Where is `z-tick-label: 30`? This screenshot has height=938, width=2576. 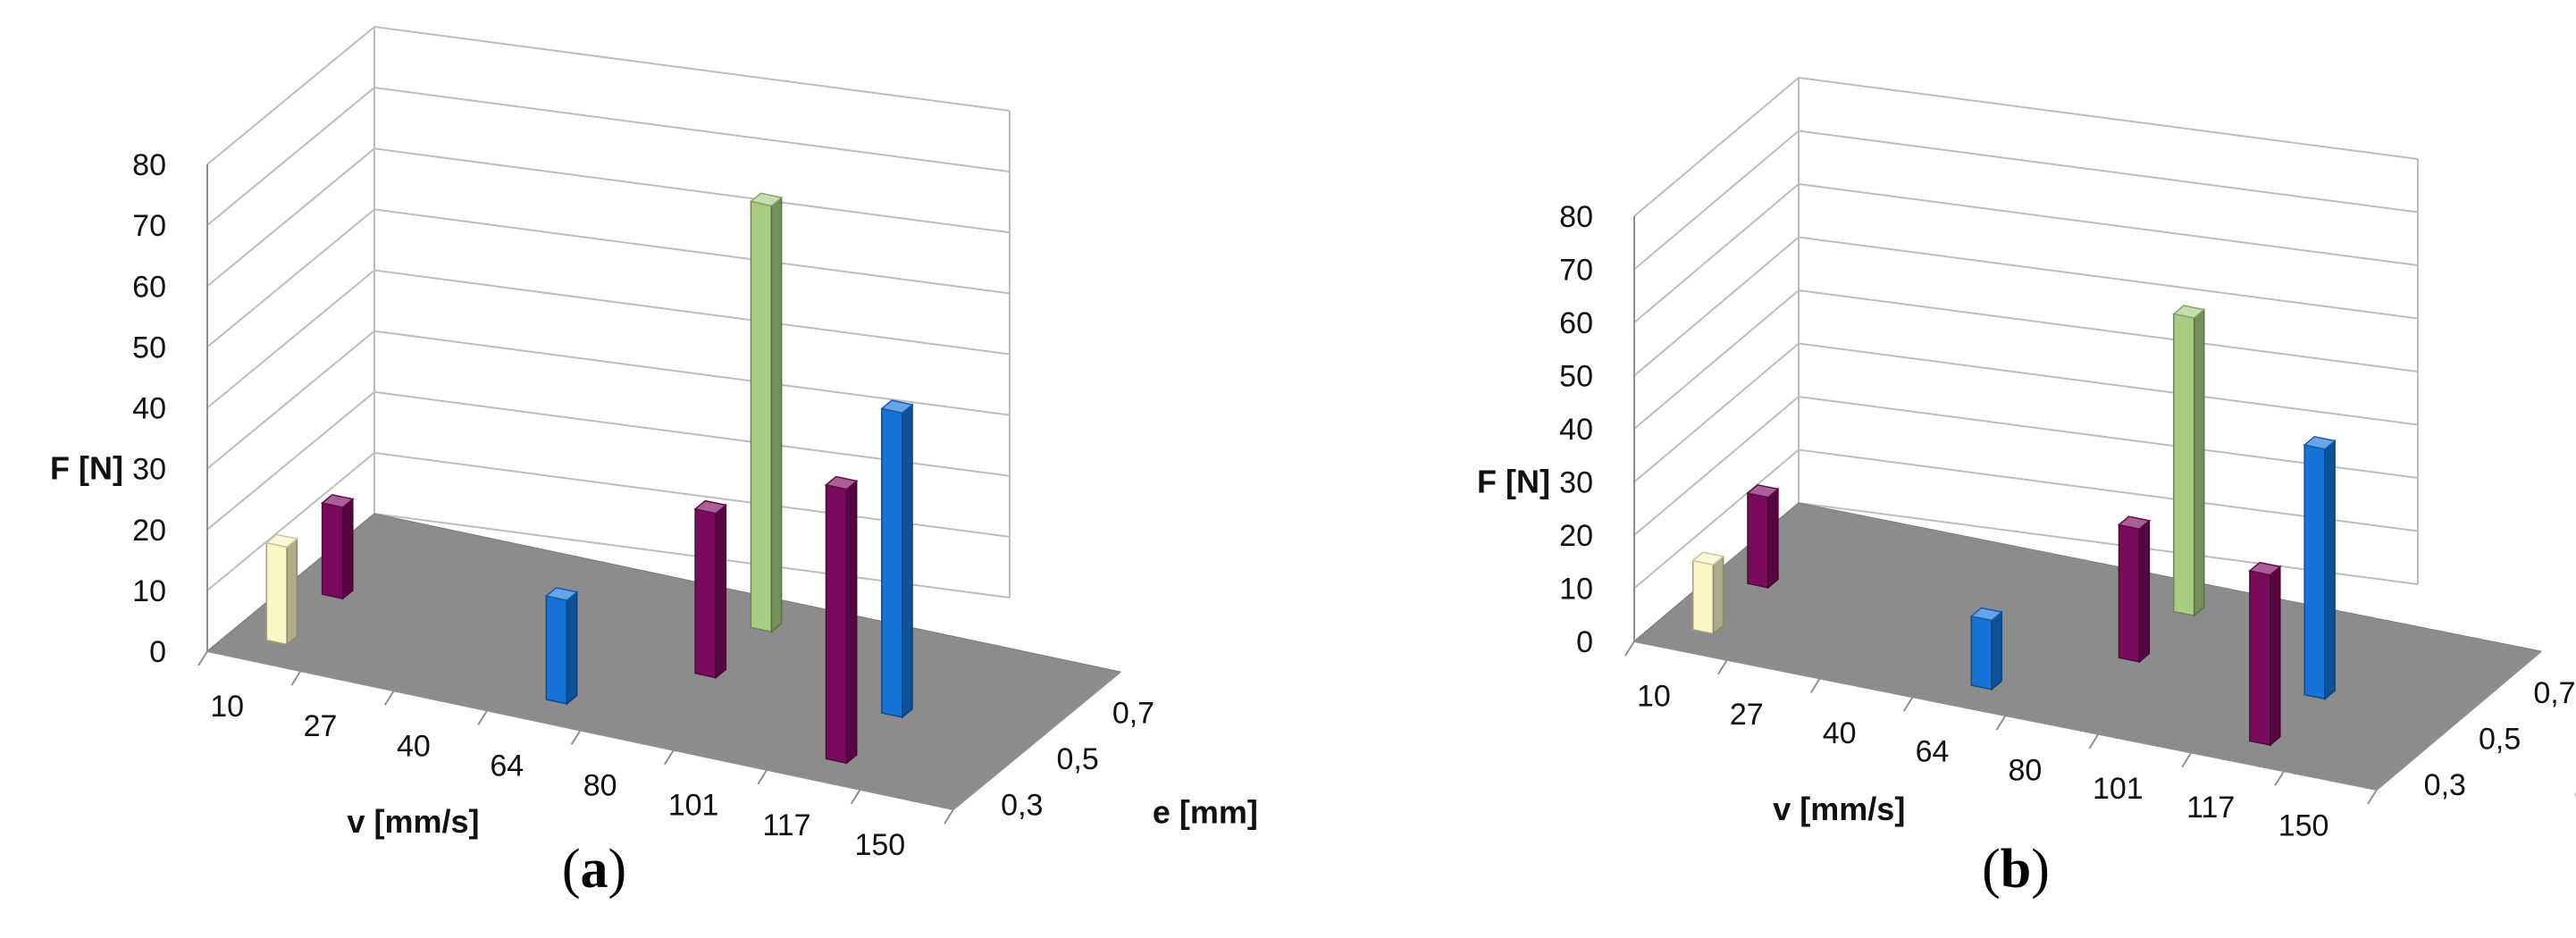 z-tick-label: 30 is located at coordinates (1576, 483).